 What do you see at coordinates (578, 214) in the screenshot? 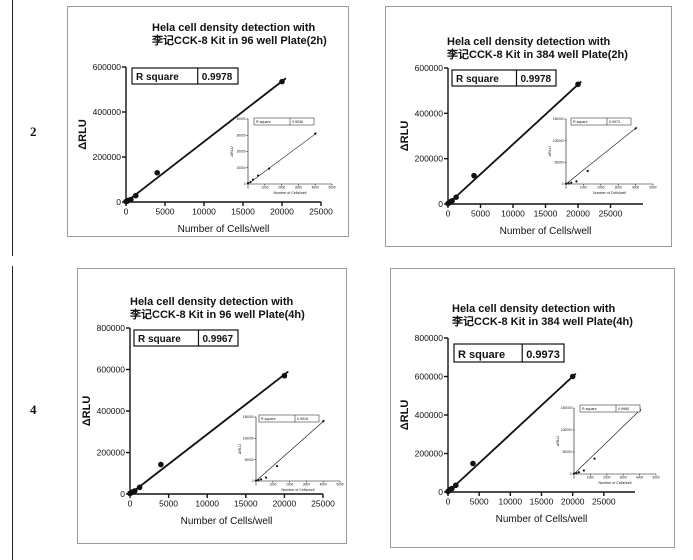
I see `x-tick-label: 20000` at bounding box center [578, 214].